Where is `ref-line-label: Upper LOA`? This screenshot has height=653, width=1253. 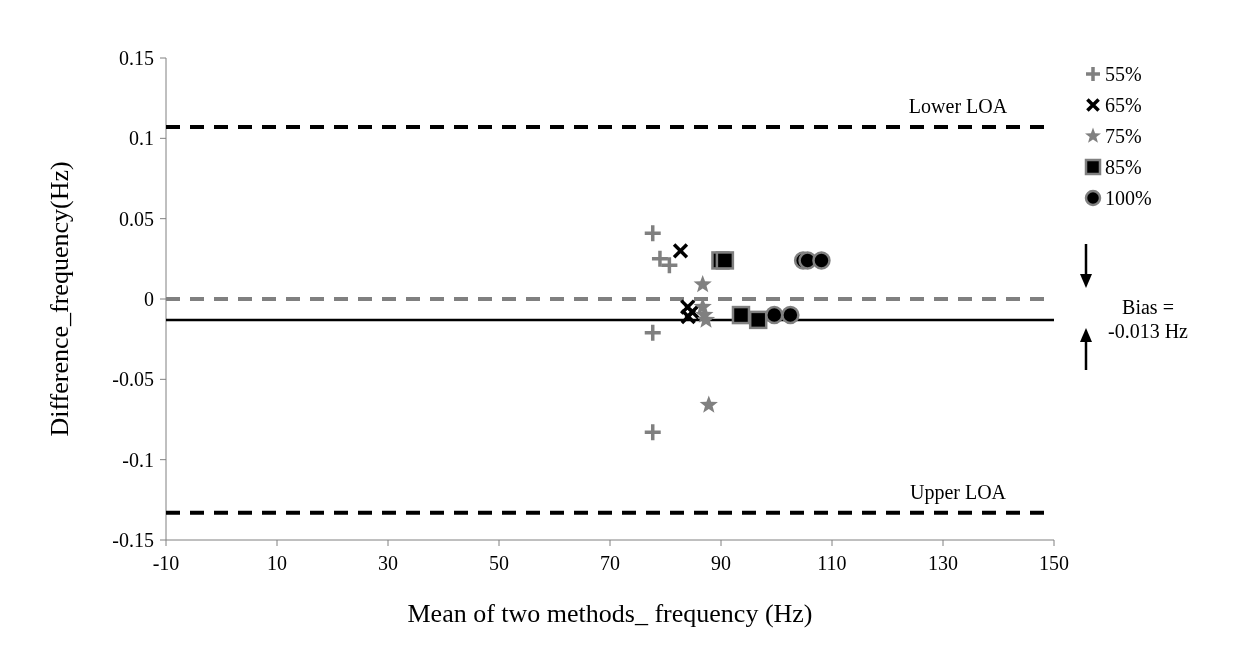
ref-line-label: Upper LOA is located at coordinates (958, 492).